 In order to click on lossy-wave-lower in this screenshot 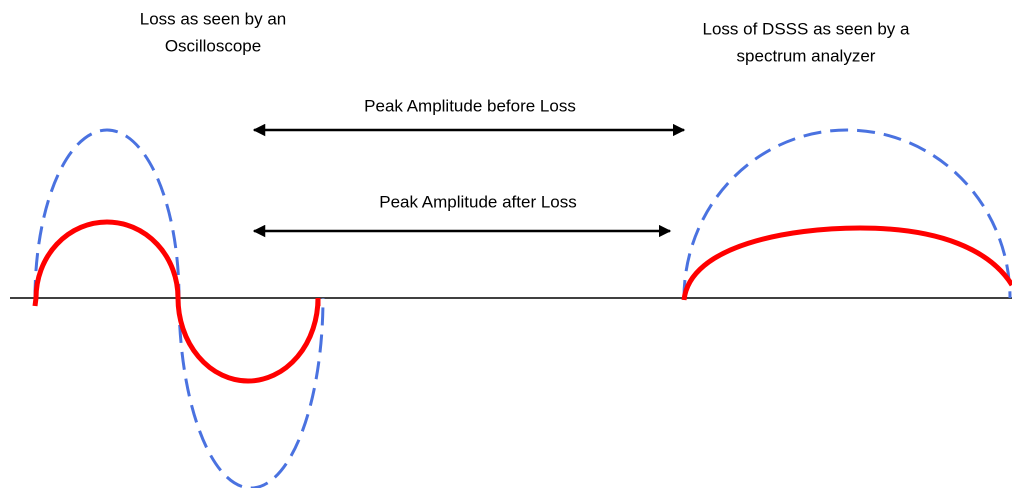, I will do `click(248, 340)`.